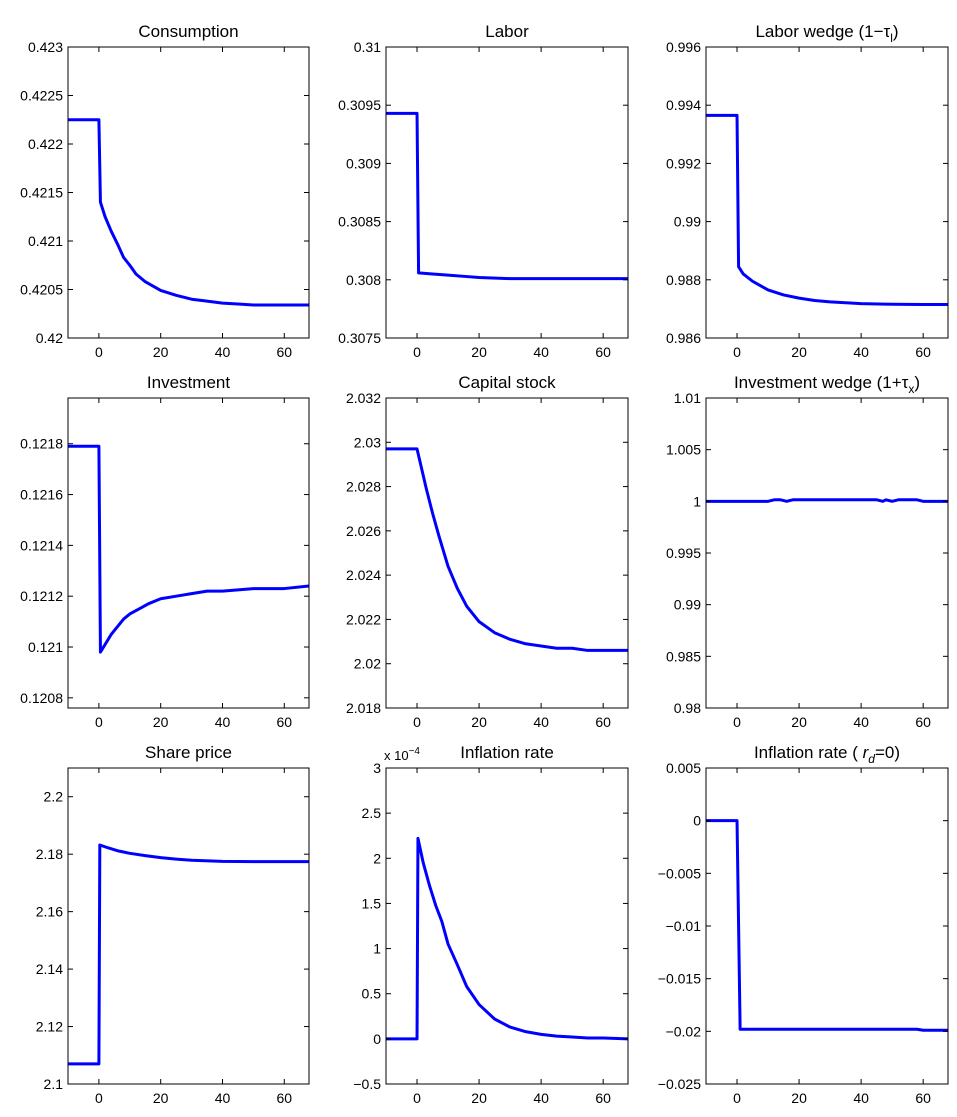 Image resolution: width=957 pixels, height=1117 pixels. What do you see at coordinates (363, 708) in the screenshot?
I see `y-tick-label: 2.018` at bounding box center [363, 708].